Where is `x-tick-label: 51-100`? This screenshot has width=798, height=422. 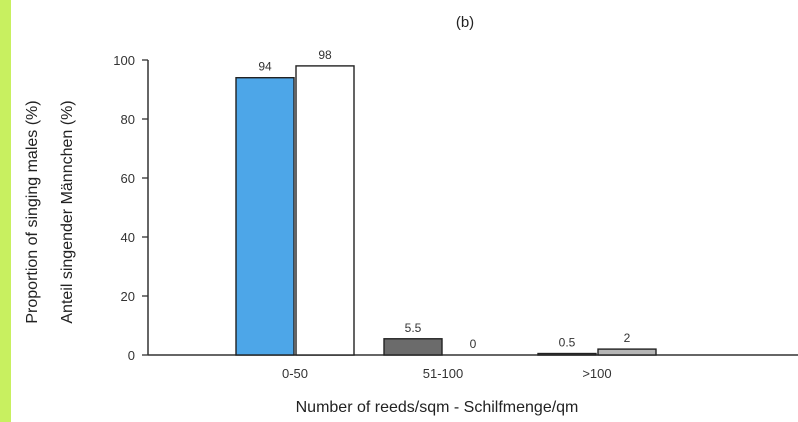
x-tick-label: 51-100 is located at coordinates (443, 373).